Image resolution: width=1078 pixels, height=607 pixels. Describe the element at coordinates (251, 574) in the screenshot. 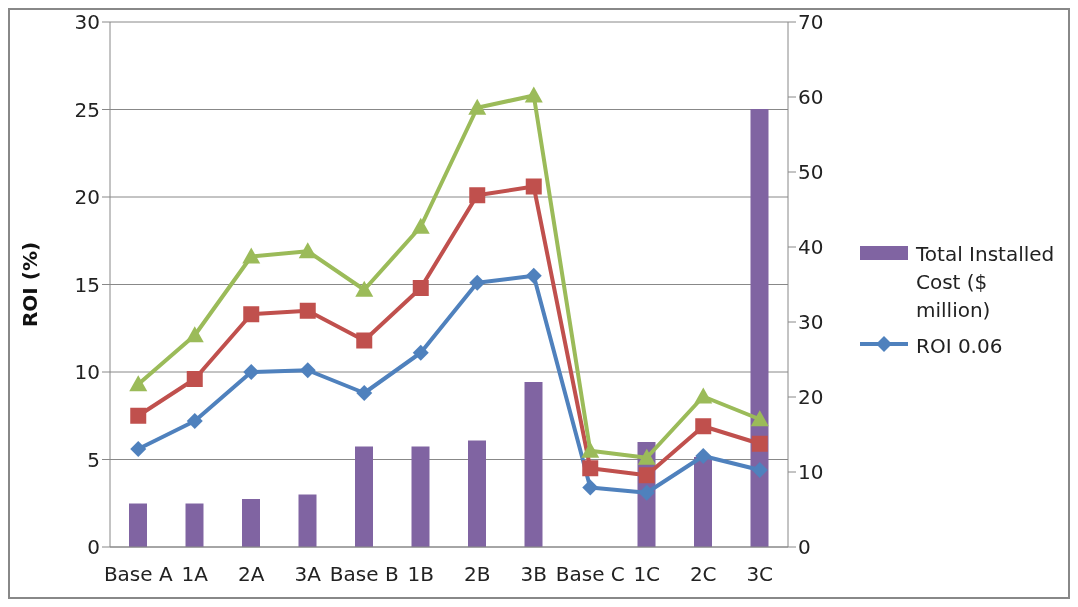

I see `x-tick-label: 2A` at that location.